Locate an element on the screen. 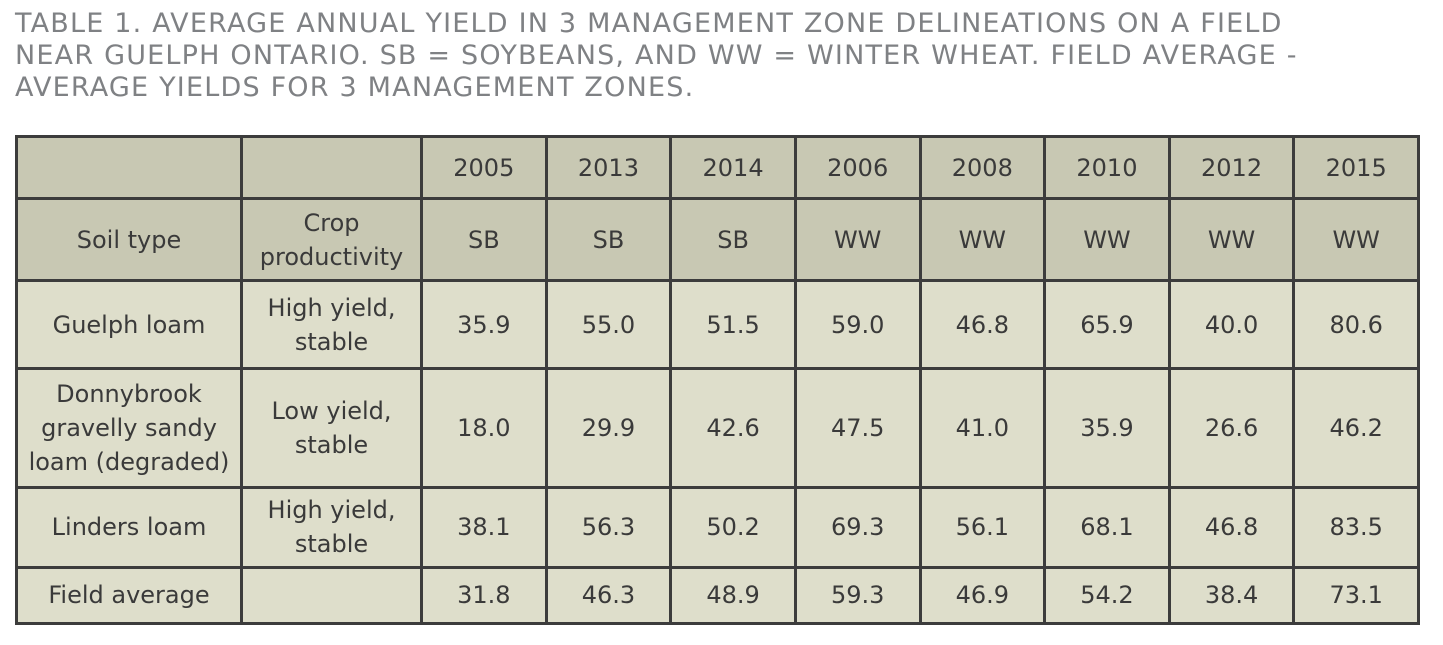  yield-cell: 46.9 is located at coordinates (982, 595).